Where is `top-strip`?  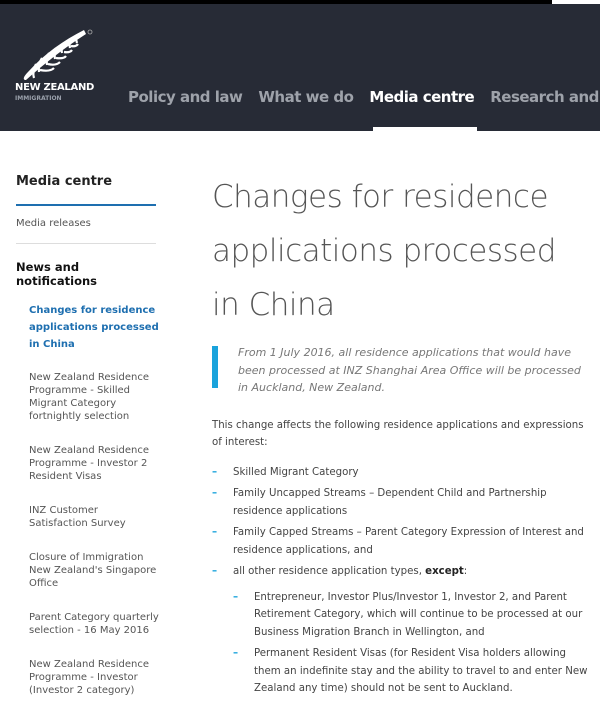
top-strip is located at coordinates (276, 2).